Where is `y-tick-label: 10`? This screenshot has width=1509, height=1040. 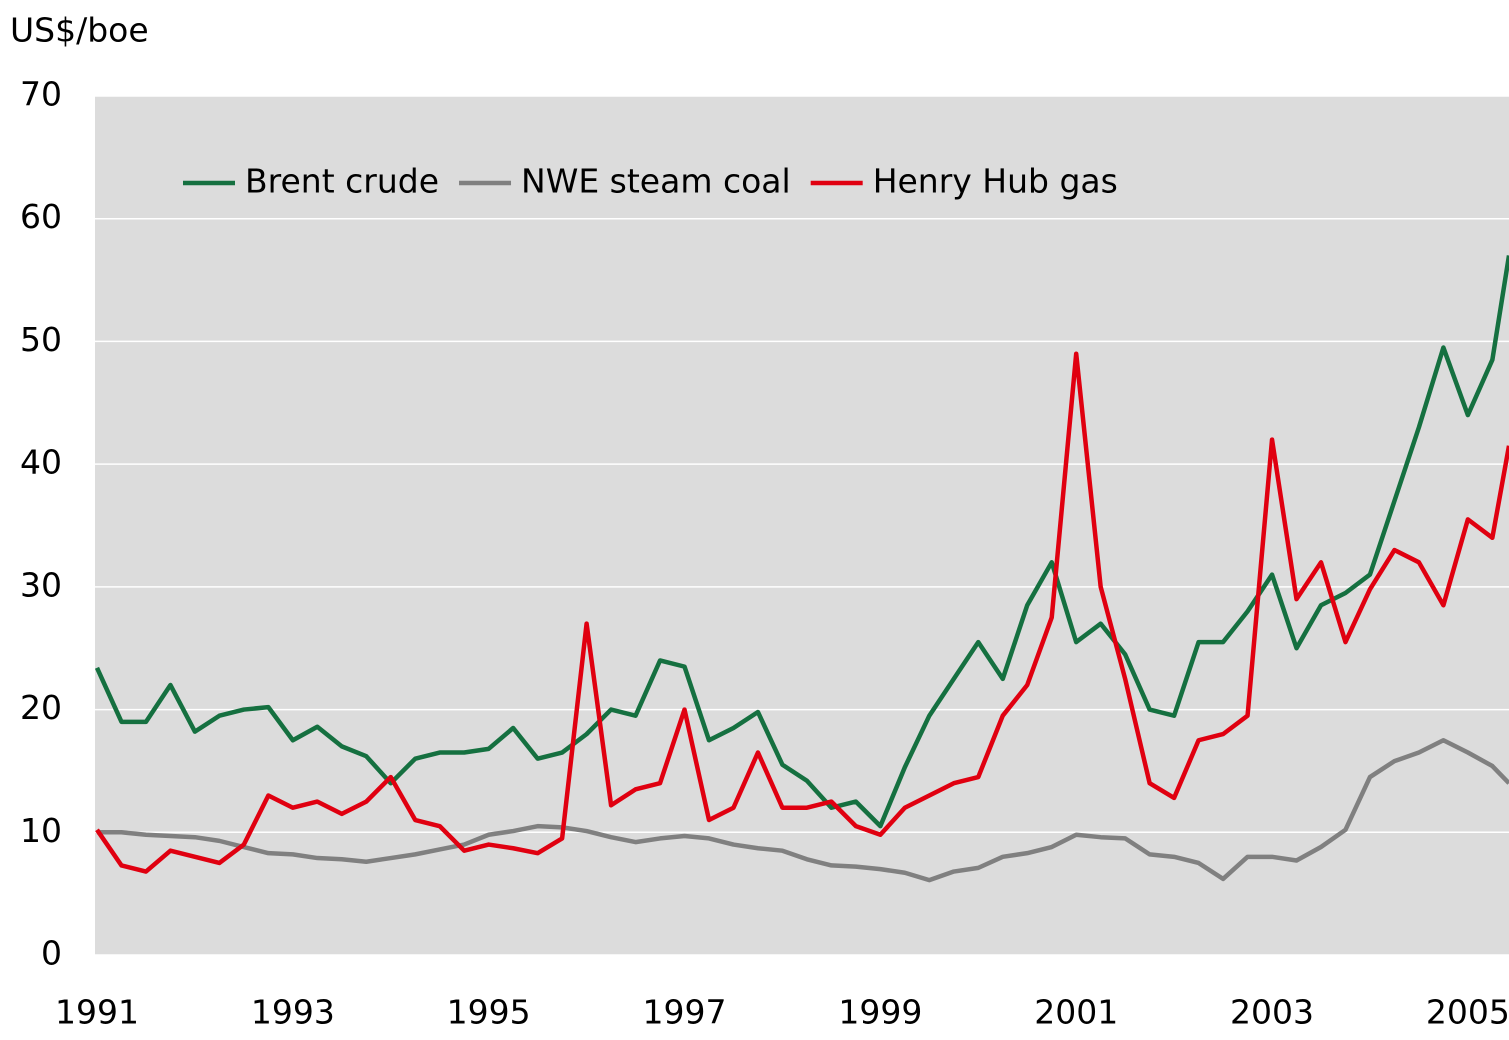
y-tick-label: 10 is located at coordinates (41, 830).